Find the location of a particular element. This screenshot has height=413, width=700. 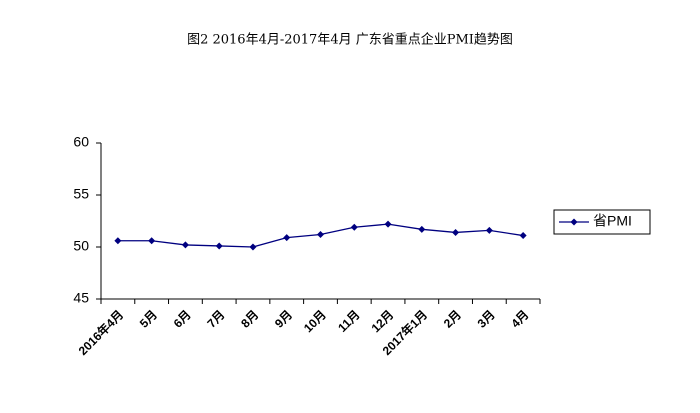

x-tick-label: 10月 is located at coordinates (315, 321).